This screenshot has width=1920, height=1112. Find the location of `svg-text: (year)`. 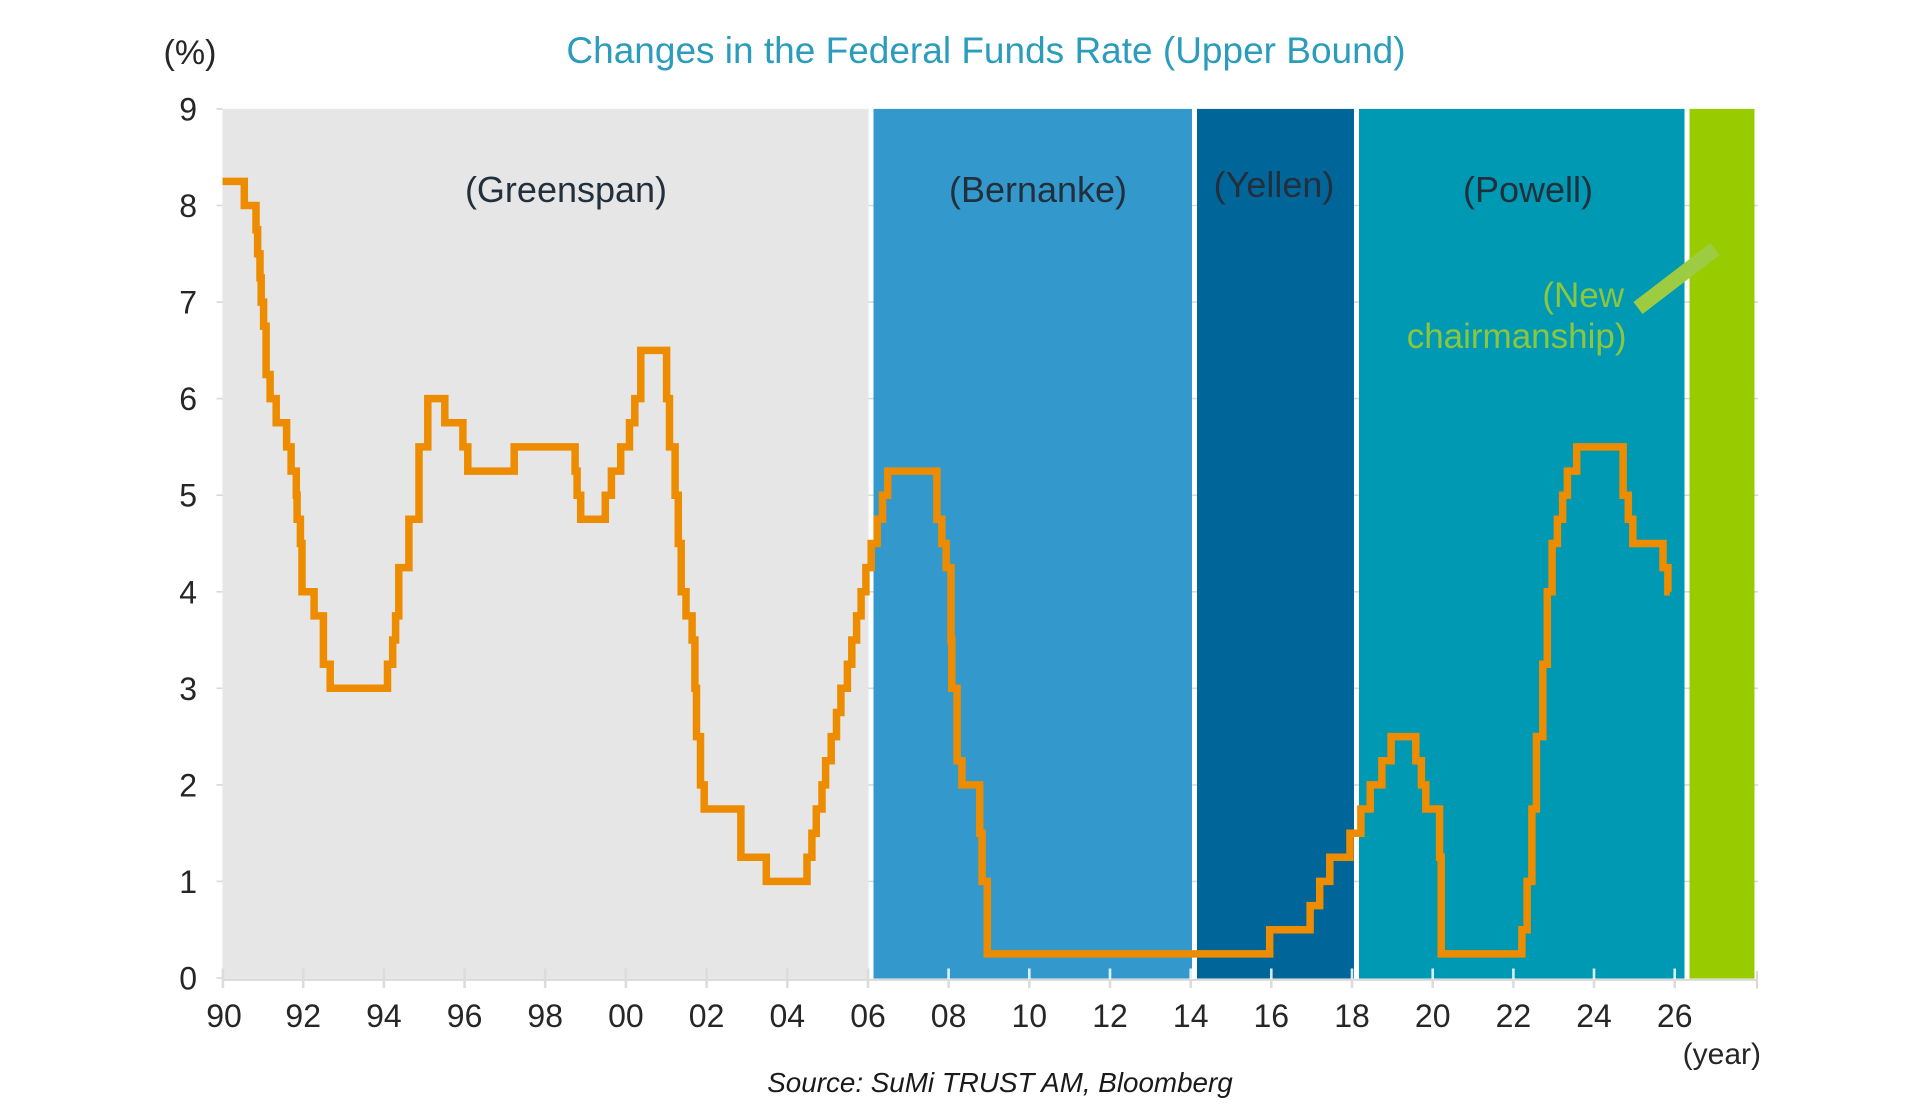

svg-text: (year) is located at coordinates (1722, 1054).